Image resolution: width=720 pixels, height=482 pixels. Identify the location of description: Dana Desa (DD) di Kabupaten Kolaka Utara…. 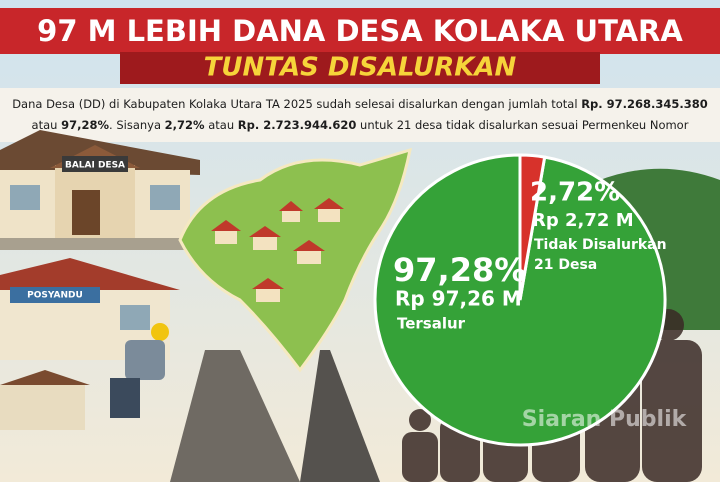
(360, 115).